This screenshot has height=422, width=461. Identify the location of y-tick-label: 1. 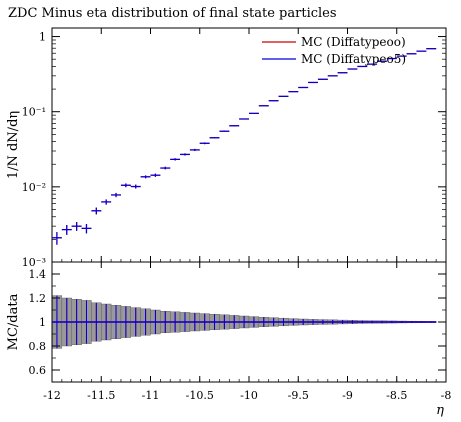
(42, 37).